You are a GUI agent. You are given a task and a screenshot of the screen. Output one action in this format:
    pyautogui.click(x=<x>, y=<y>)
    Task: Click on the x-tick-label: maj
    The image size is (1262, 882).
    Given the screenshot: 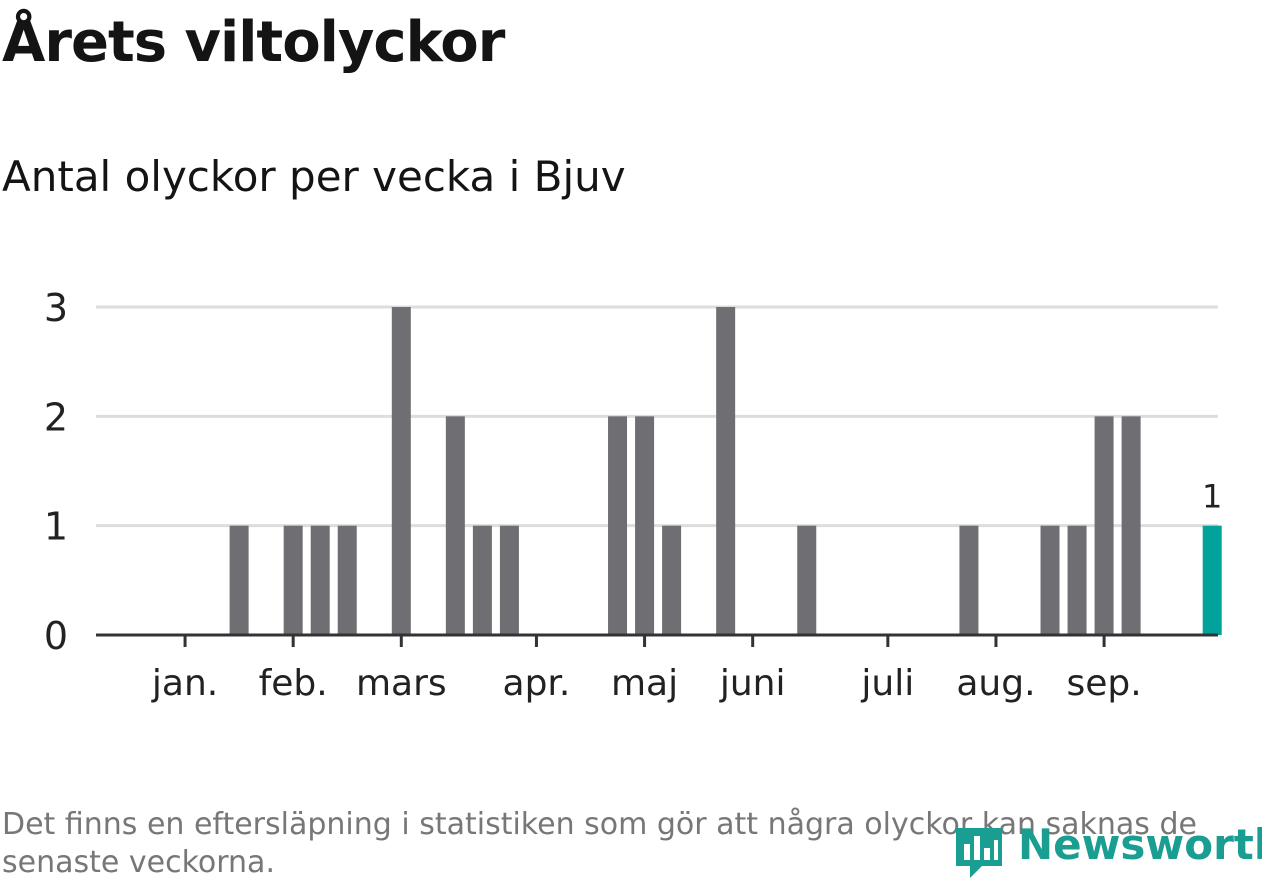 What is the action you would take?
    pyautogui.click(x=644, y=683)
    